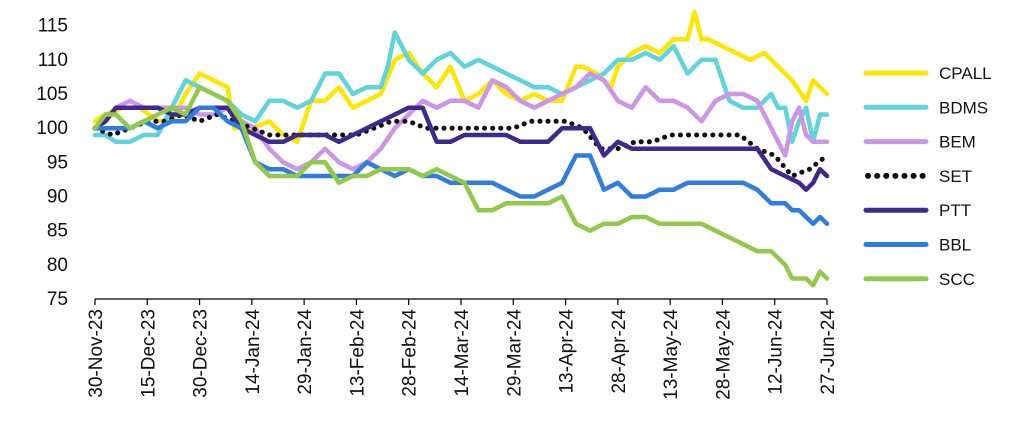 This screenshot has width=1019, height=438. Describe the element at coordinates (828, 352) in the screenshot. I see `x-tick-label: 27-Jun-24` at that location.